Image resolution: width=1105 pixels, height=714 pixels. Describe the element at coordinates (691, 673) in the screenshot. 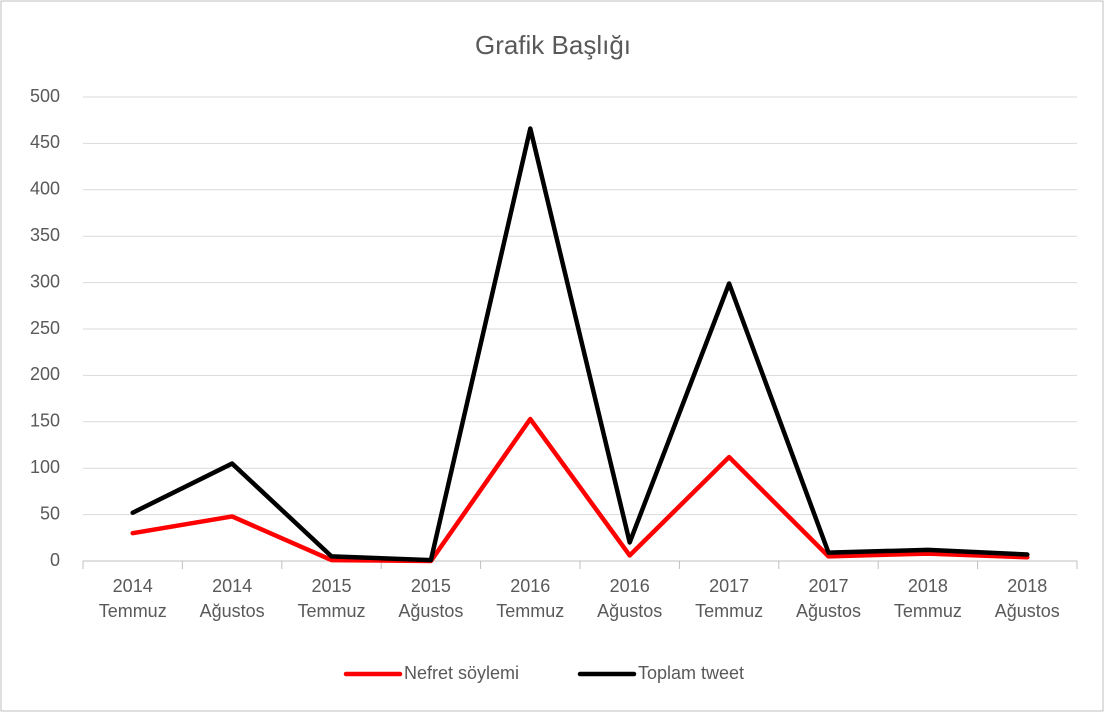

I see `legend-label: Toplam tweet` at that location.